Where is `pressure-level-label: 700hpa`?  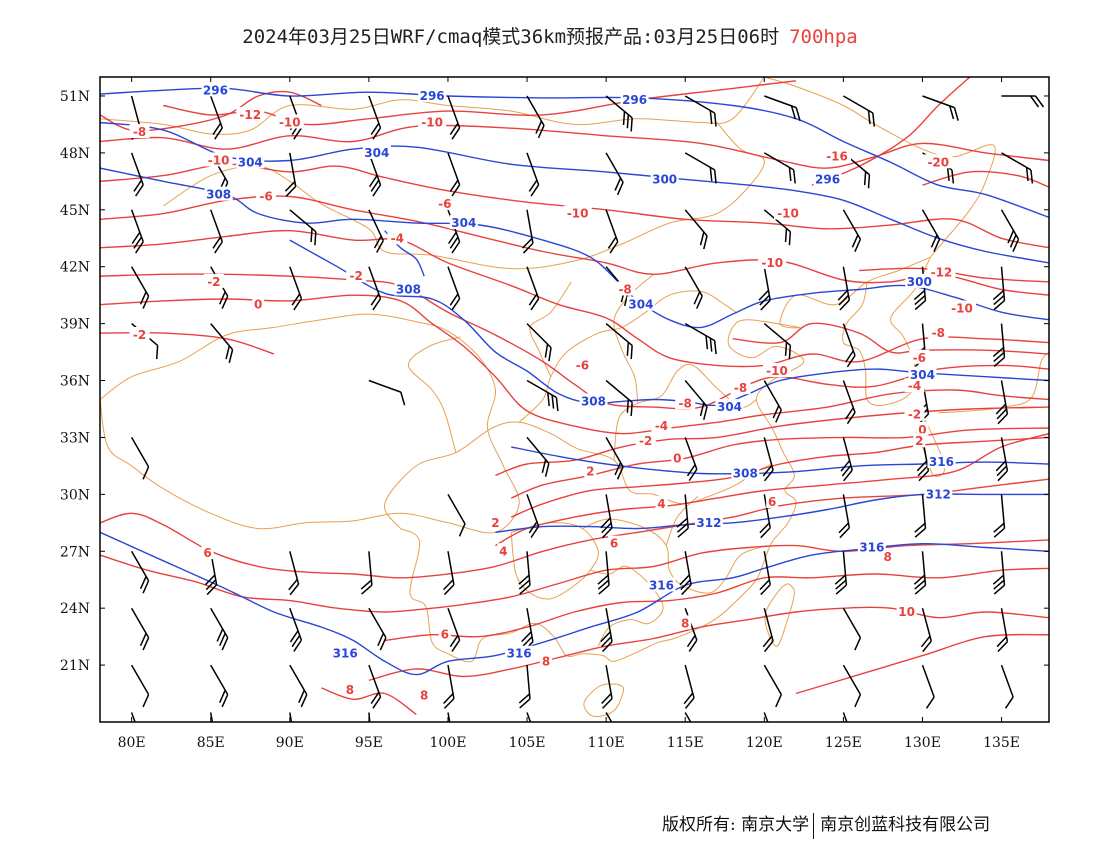 pressure-level-label: 700hpa is located at coordinates (823, 37).